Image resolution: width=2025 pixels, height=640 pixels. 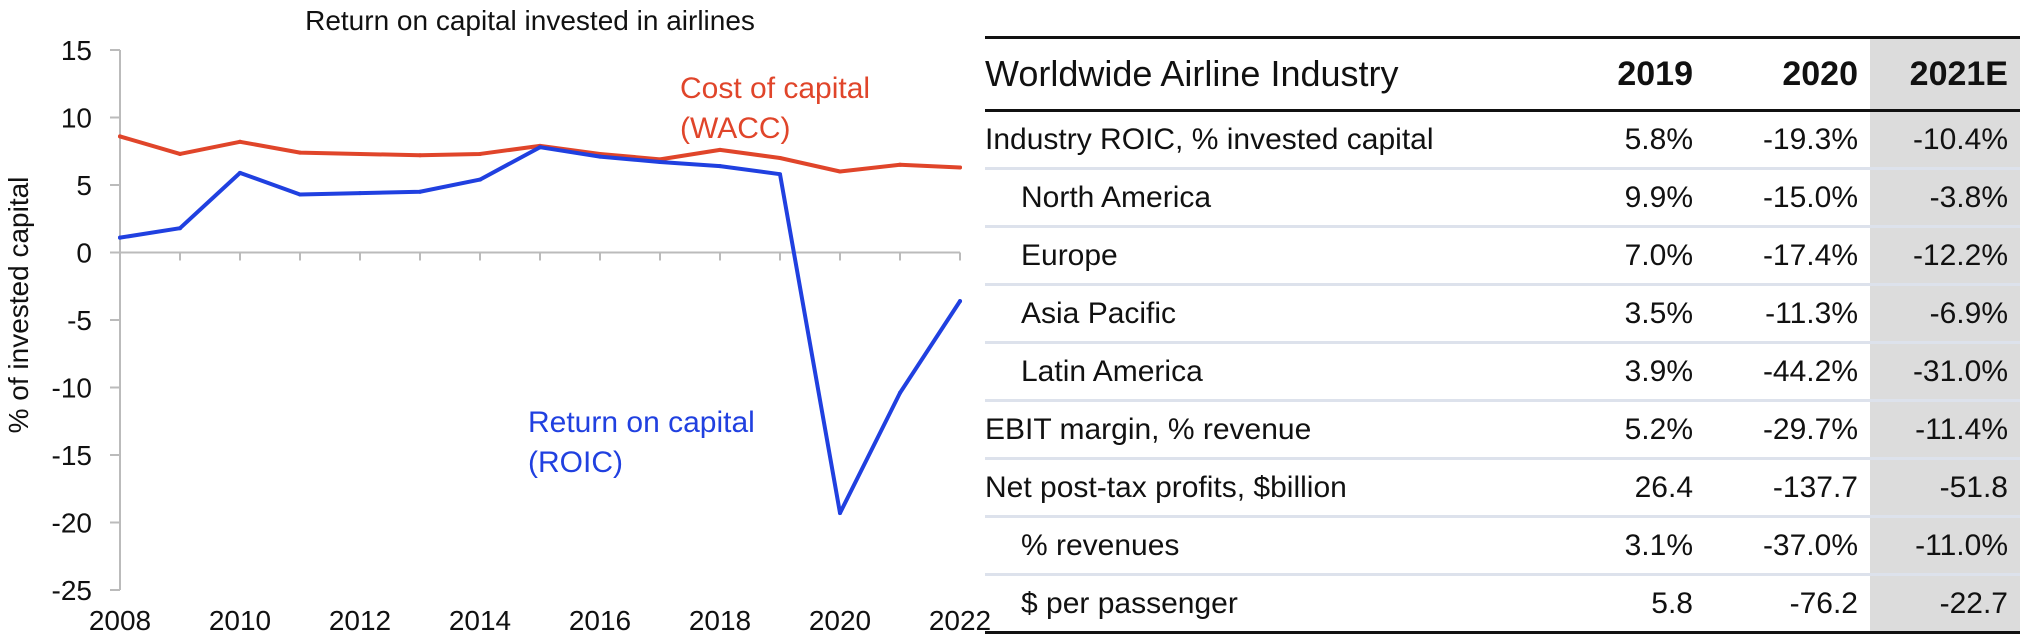 What do you see at coordinates (1787, 604) in the screenshot?
I see `row-value-2020: -76.2` at bounding box center [1787, 604].